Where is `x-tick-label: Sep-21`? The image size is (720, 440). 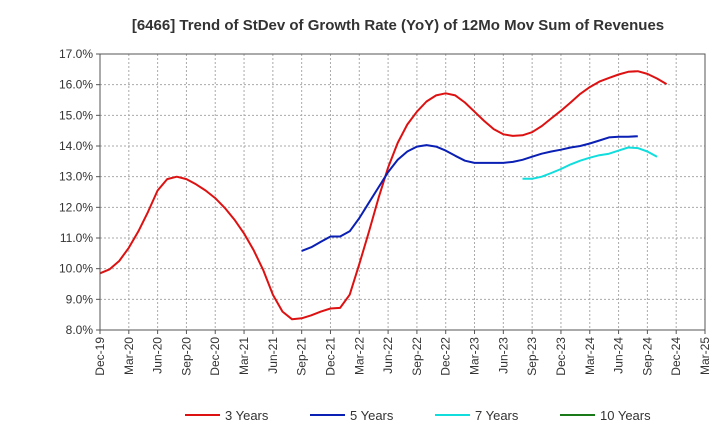 x-tick-label: Sep-21 is located at coordinates (302, 356).